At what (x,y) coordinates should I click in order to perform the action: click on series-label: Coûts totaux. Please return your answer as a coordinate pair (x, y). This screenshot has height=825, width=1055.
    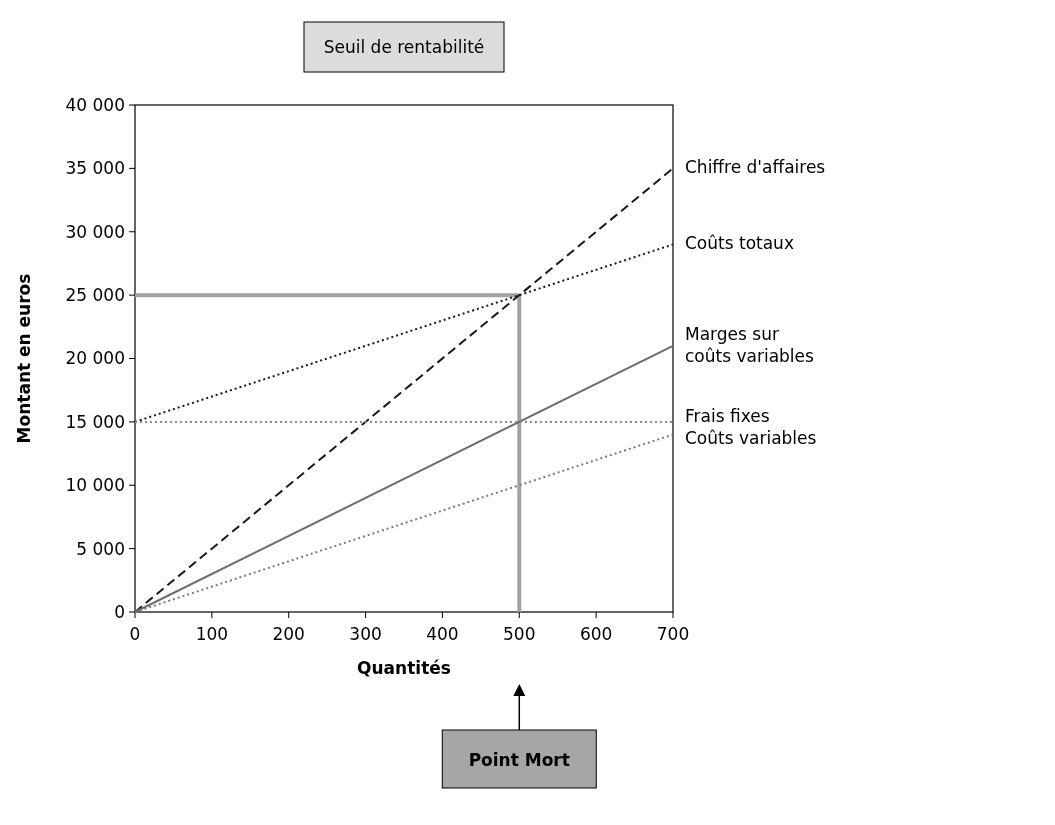
    Looking at the image, I should click on (739, 243).